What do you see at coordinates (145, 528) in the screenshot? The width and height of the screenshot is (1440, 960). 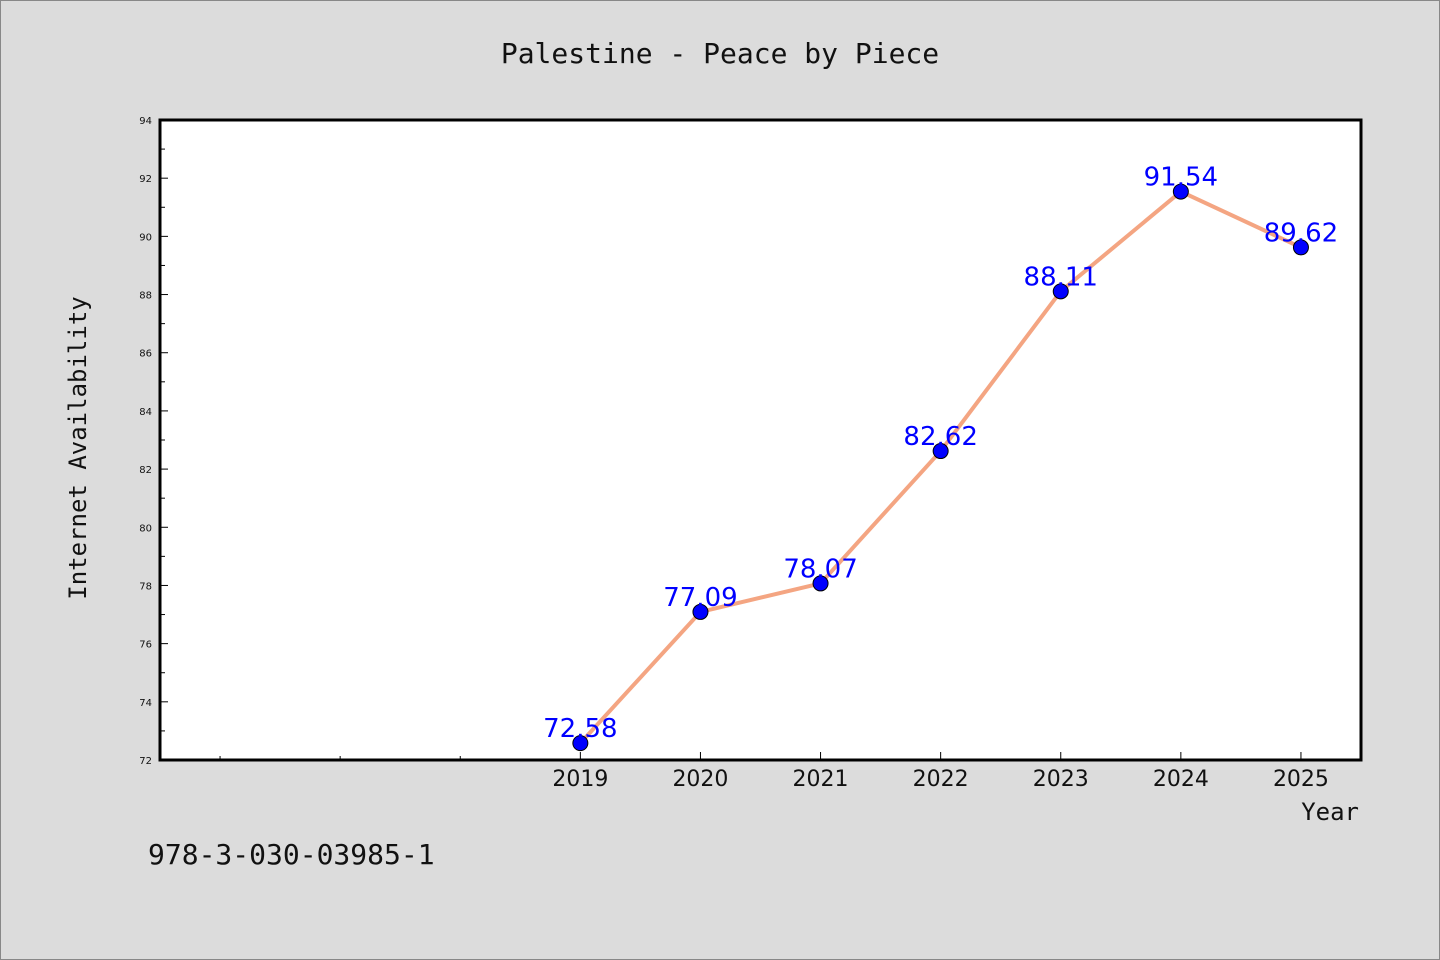 I see `y-tick-label: 80` at bounding box center [145, 528].